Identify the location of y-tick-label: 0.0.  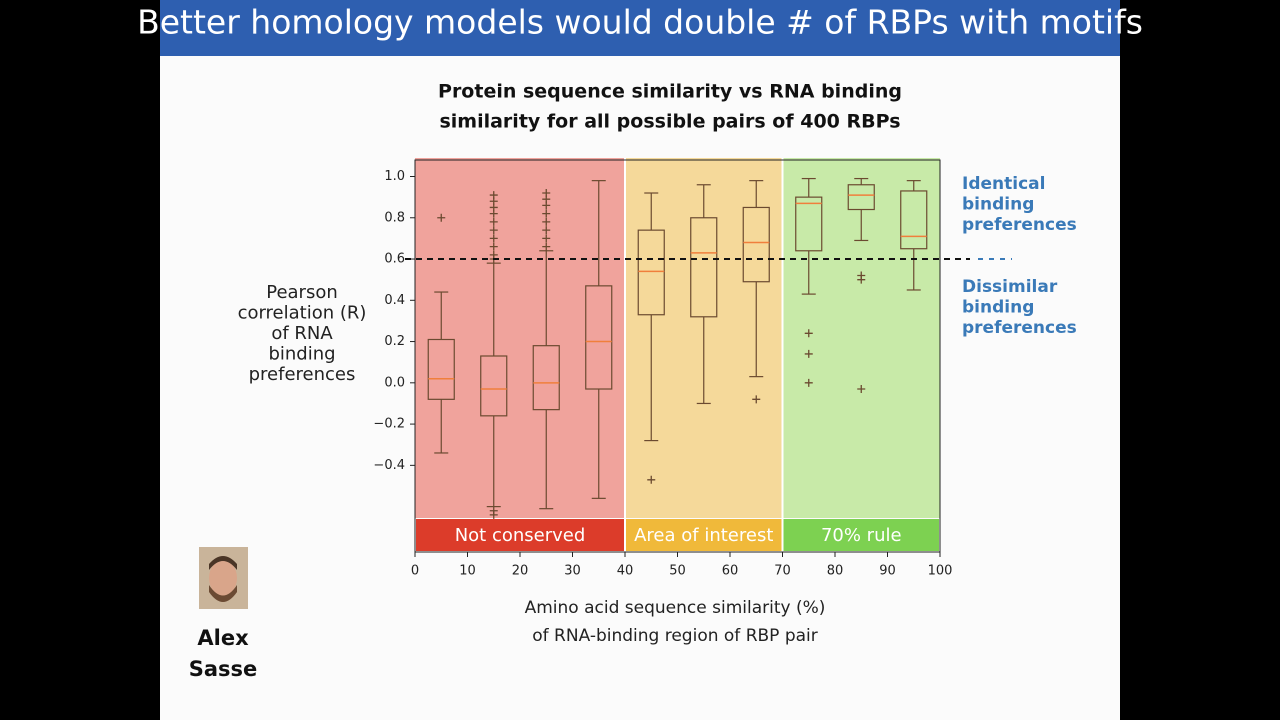
(394, 382).